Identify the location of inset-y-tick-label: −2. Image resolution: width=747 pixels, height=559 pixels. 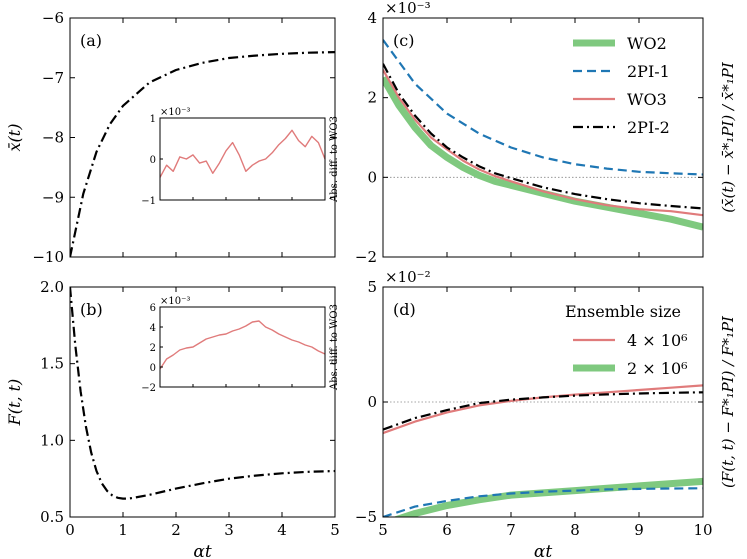
(148, 388).